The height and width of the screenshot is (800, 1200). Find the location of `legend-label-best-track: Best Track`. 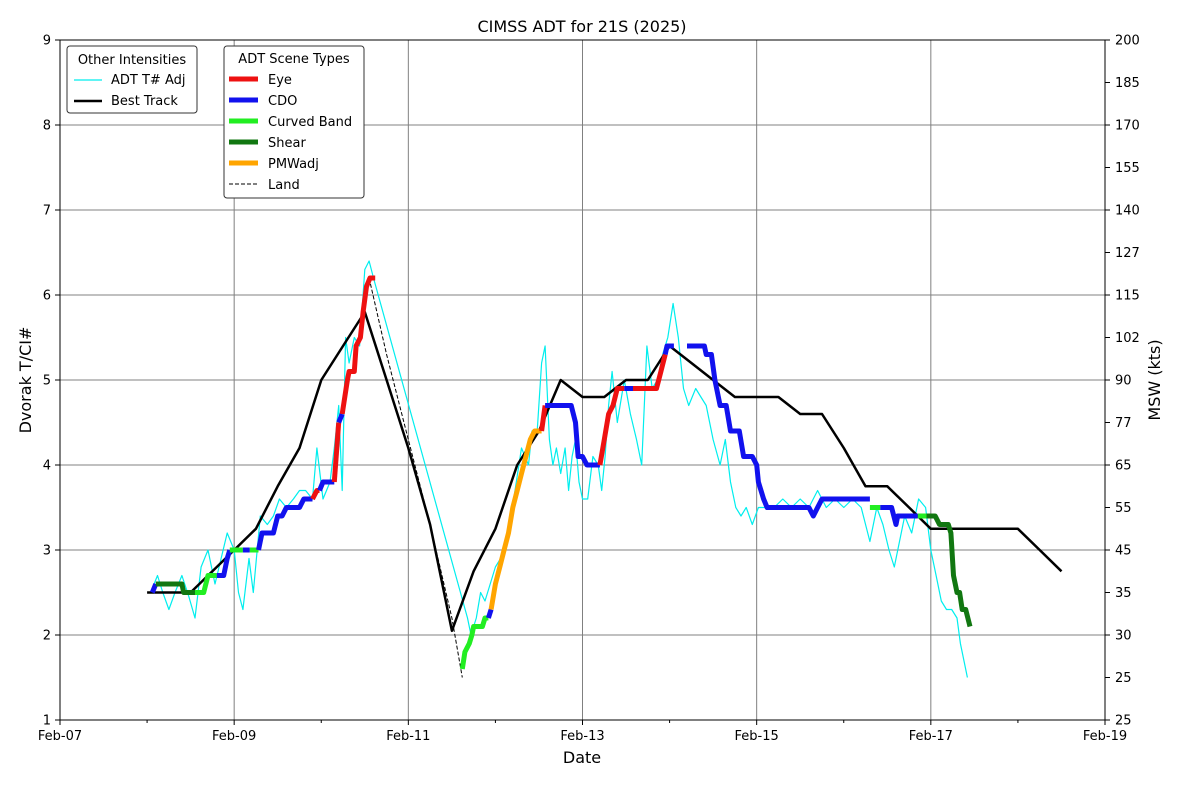

legend-label-best-track: Best Track is located at coordinates (144, 101).